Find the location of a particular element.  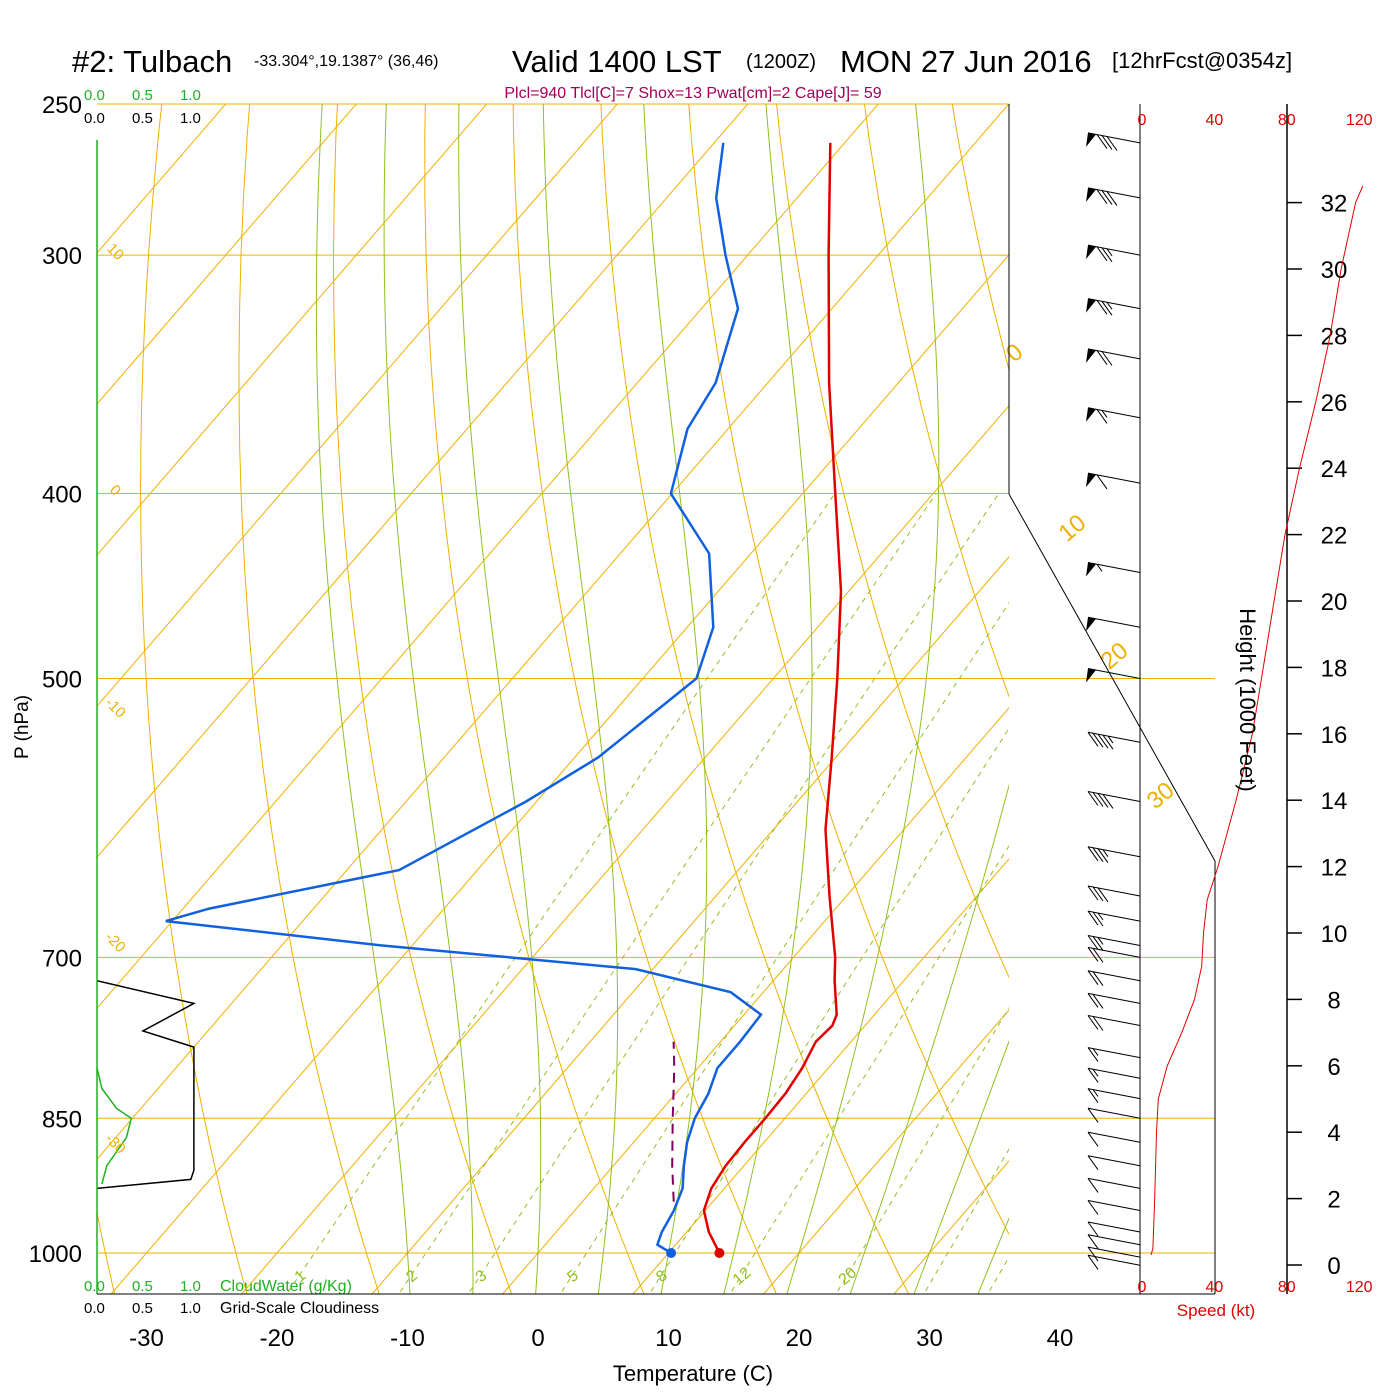

pressure-tick-label: 400 is located at coordinates (62, 495).